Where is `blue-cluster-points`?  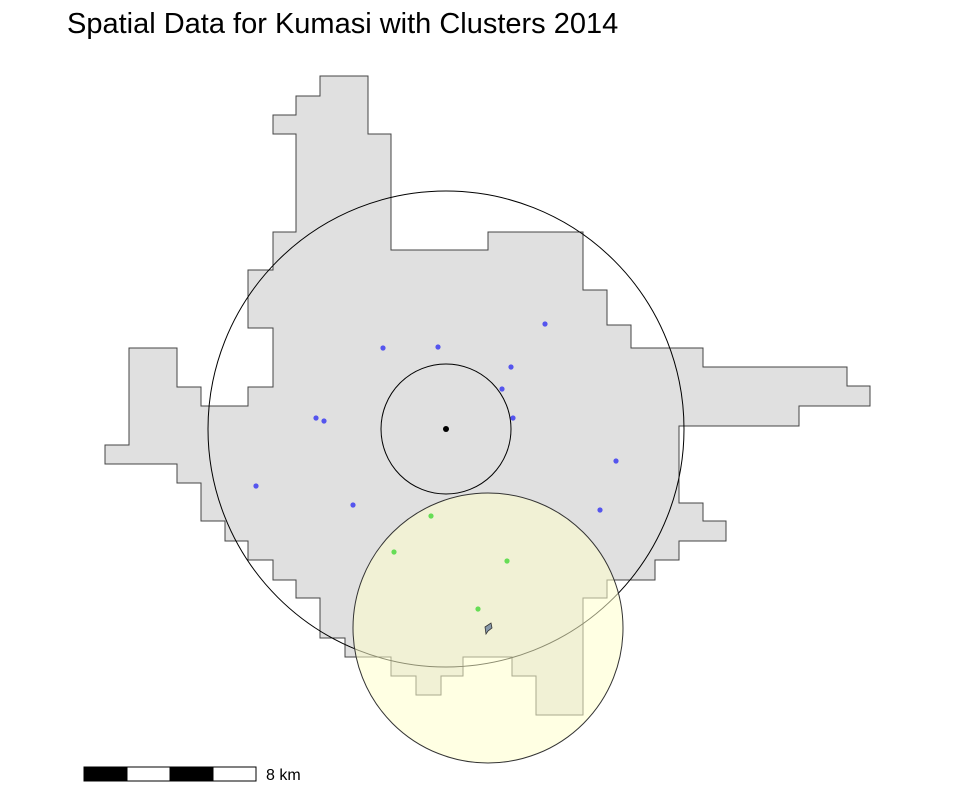
blue-cluster-points is located at coordinates (436, 417).